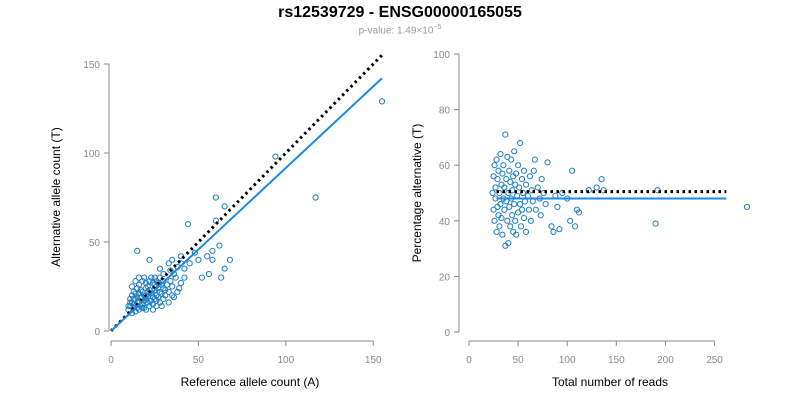 The image size is (800, 400). Describe the element at coordinates (469, 360) in the screenshot. I see `right-x-tick-label: 0` at that location.